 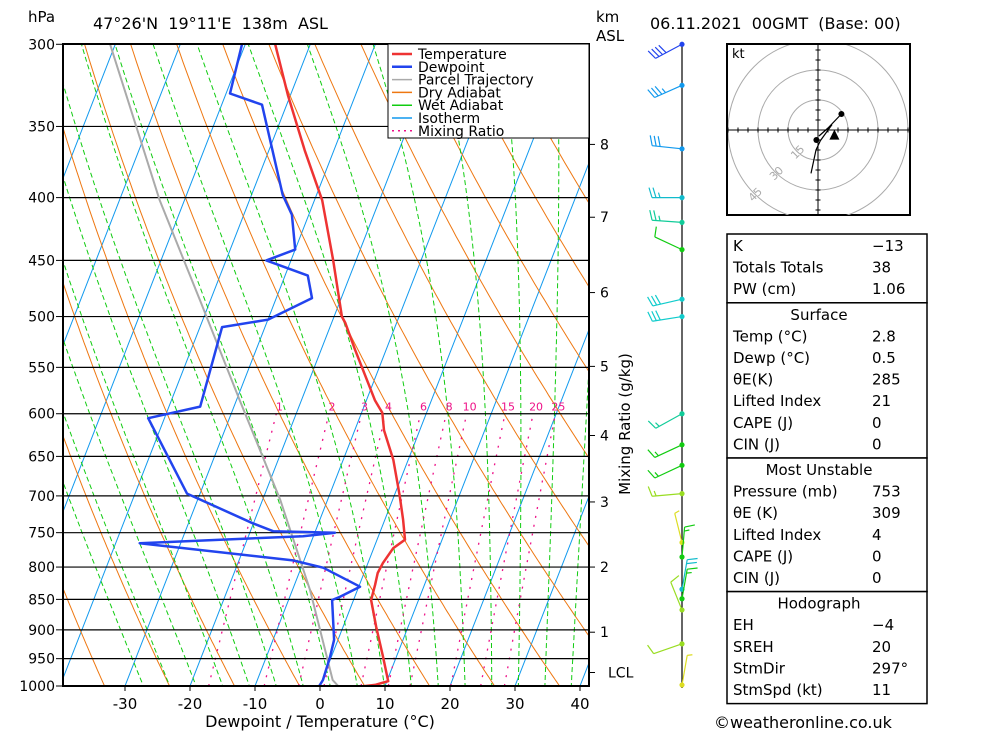 What do you see at coordinates (841, 114) in the screenshot?
I see `hodograph-point` at bounding box center [841, 114].